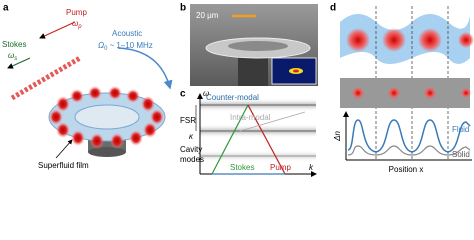 This screenshot has width=474, height=240. Describe the element at coordinates (57, 30) in the screenshot. I see `pump-arrow` at that location.